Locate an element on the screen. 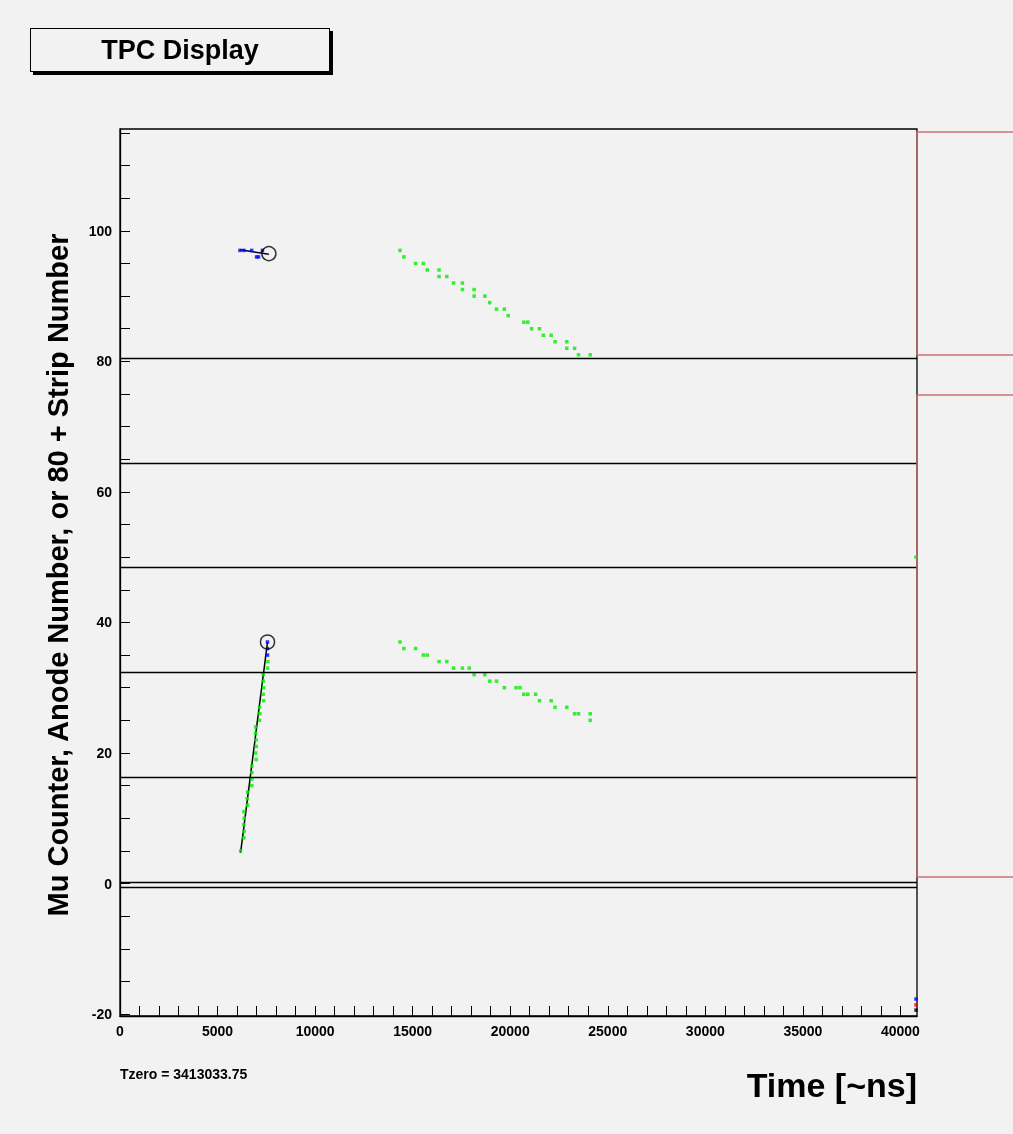  y-tick-label: 80 is located at coordinates (104, 361).